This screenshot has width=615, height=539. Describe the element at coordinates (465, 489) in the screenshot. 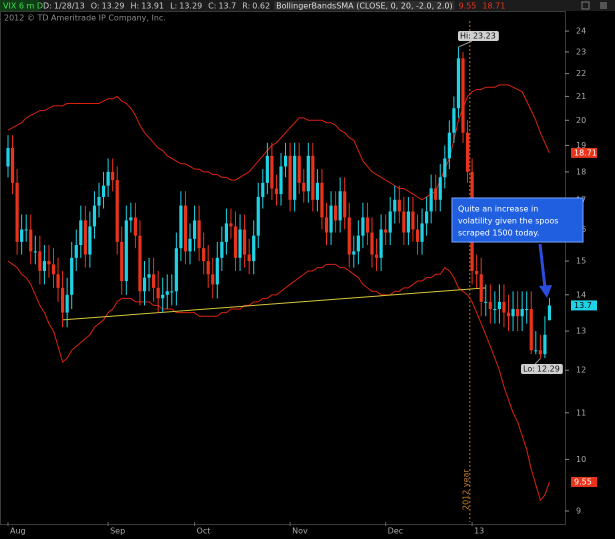

I see `year-label: 2012 year` at that location.